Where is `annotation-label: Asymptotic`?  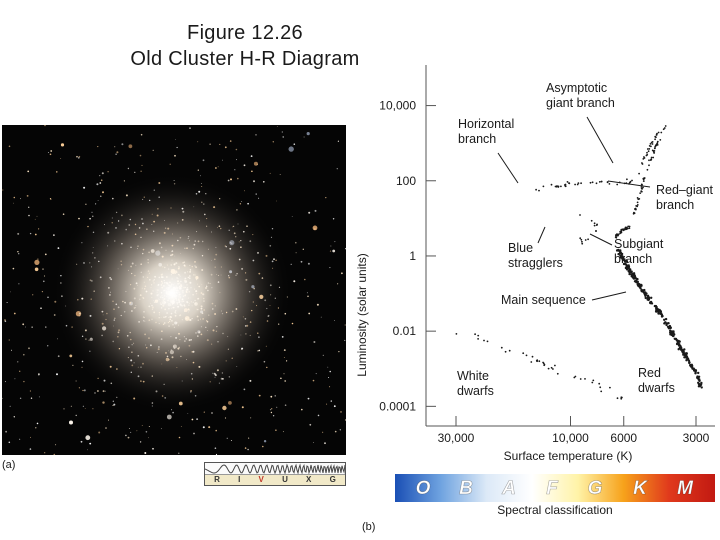 annotation-label: Asymptotic is located at coordinates (576, 88).